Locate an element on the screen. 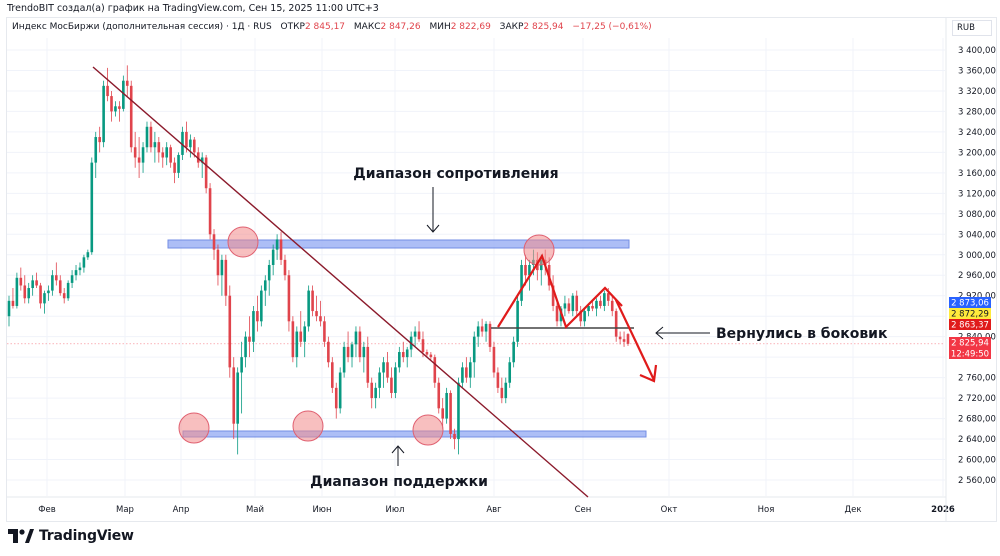 This screenshot has height=556, width=1000. svg-text: 2 872,29 is located at coordinates (970, 315).